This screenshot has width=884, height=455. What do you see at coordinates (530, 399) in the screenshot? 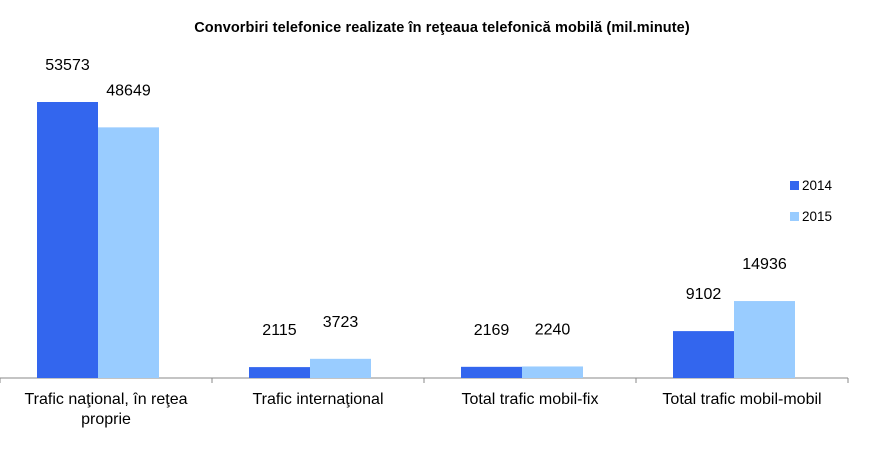
I see `category-label: Total trafic mobil-fix` at bounding box center [530, 399].